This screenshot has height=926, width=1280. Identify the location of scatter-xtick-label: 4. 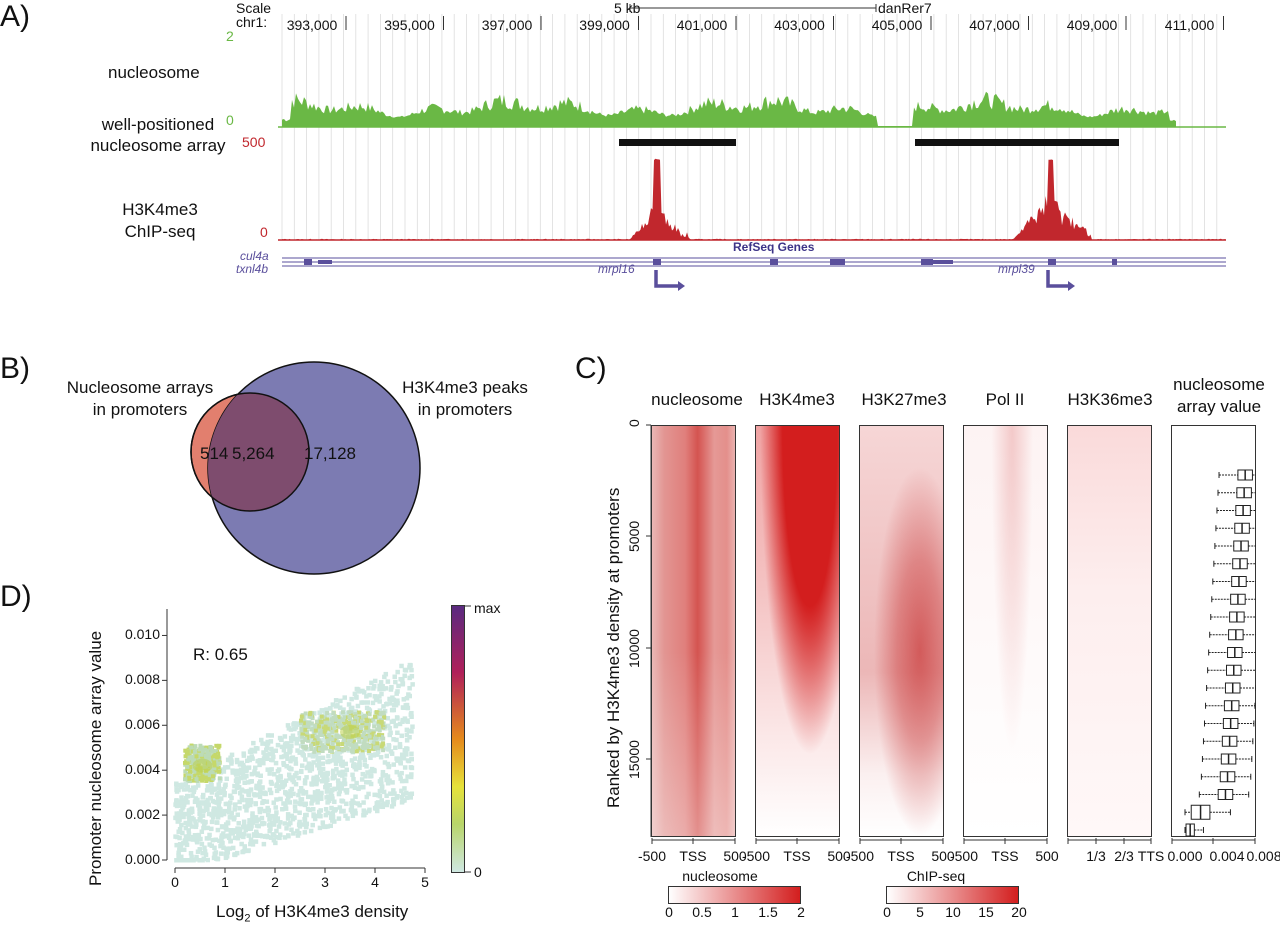
(375, 882).